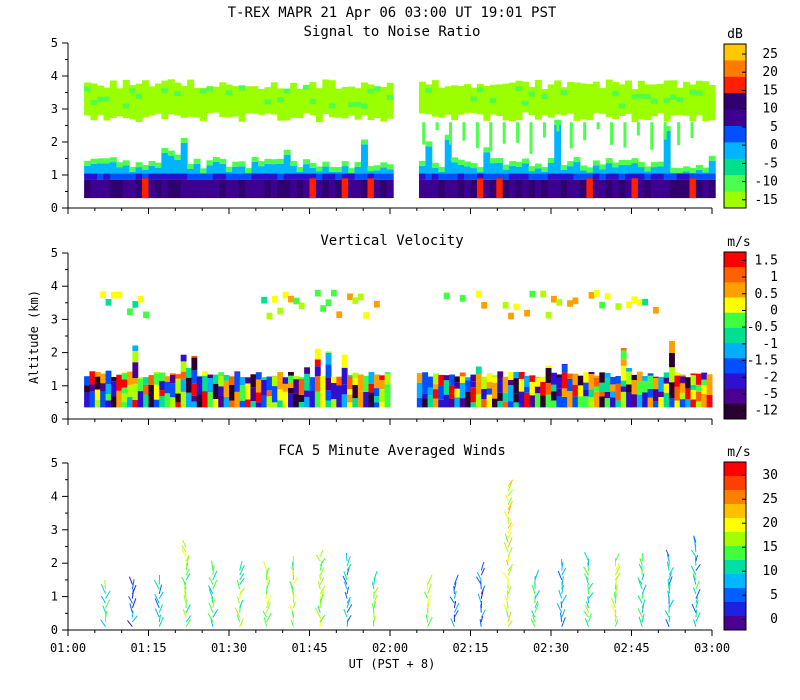 This screenshot has height=700, width=800. I want to click on x-tick-label: 01:15, so click(148, 648).